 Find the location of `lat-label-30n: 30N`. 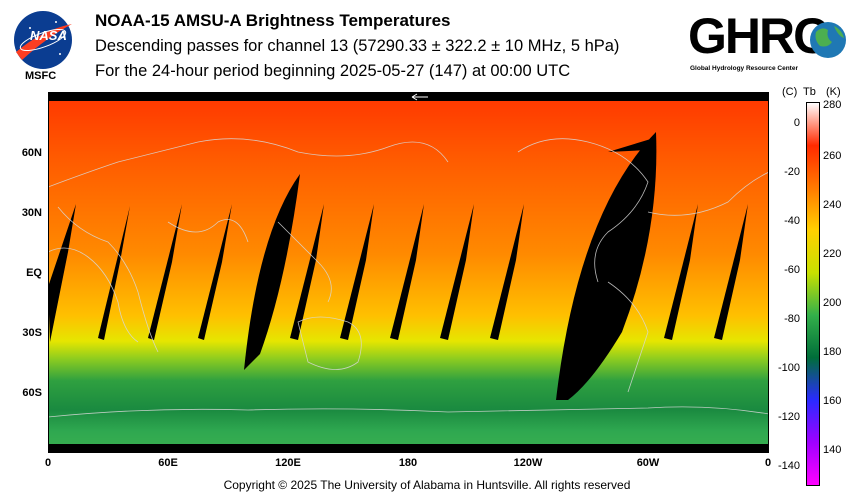

lat-label-30n: 30N is located at coordinates (31, 213).